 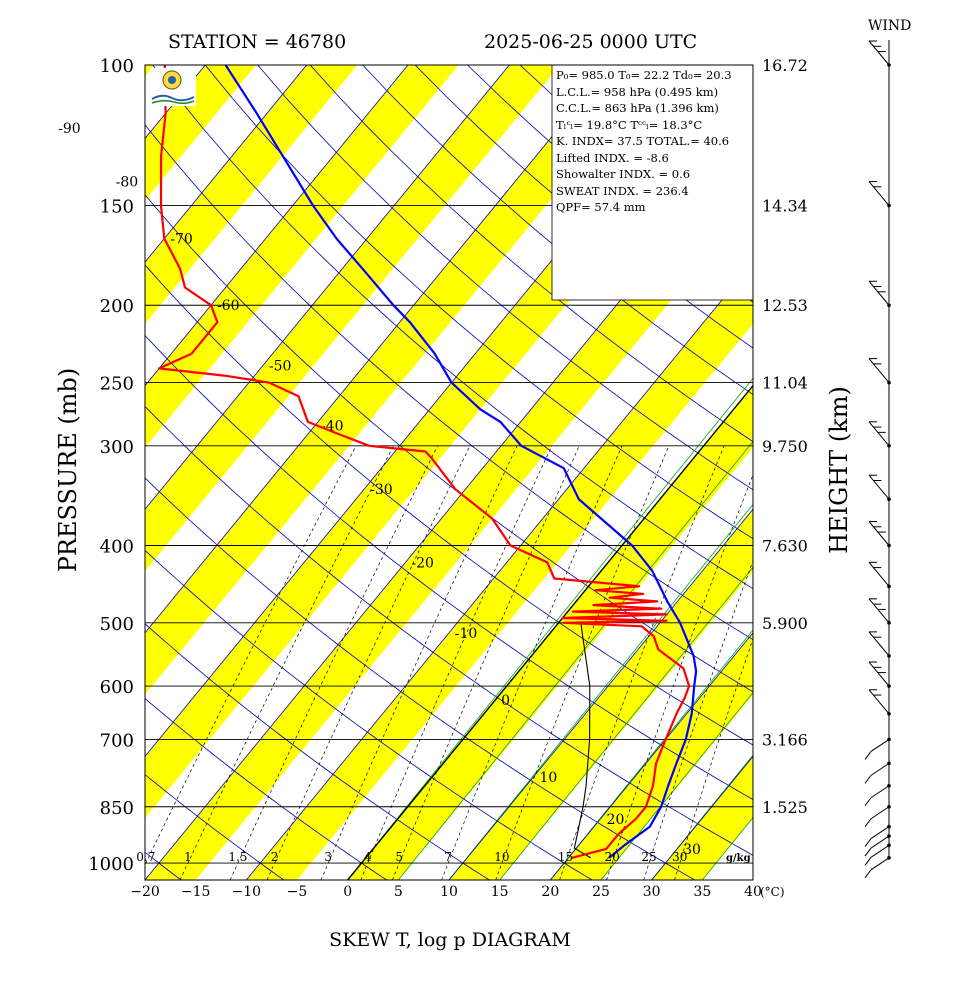 I want to click on isotherm-label: -60, so click(x=228, y=306).